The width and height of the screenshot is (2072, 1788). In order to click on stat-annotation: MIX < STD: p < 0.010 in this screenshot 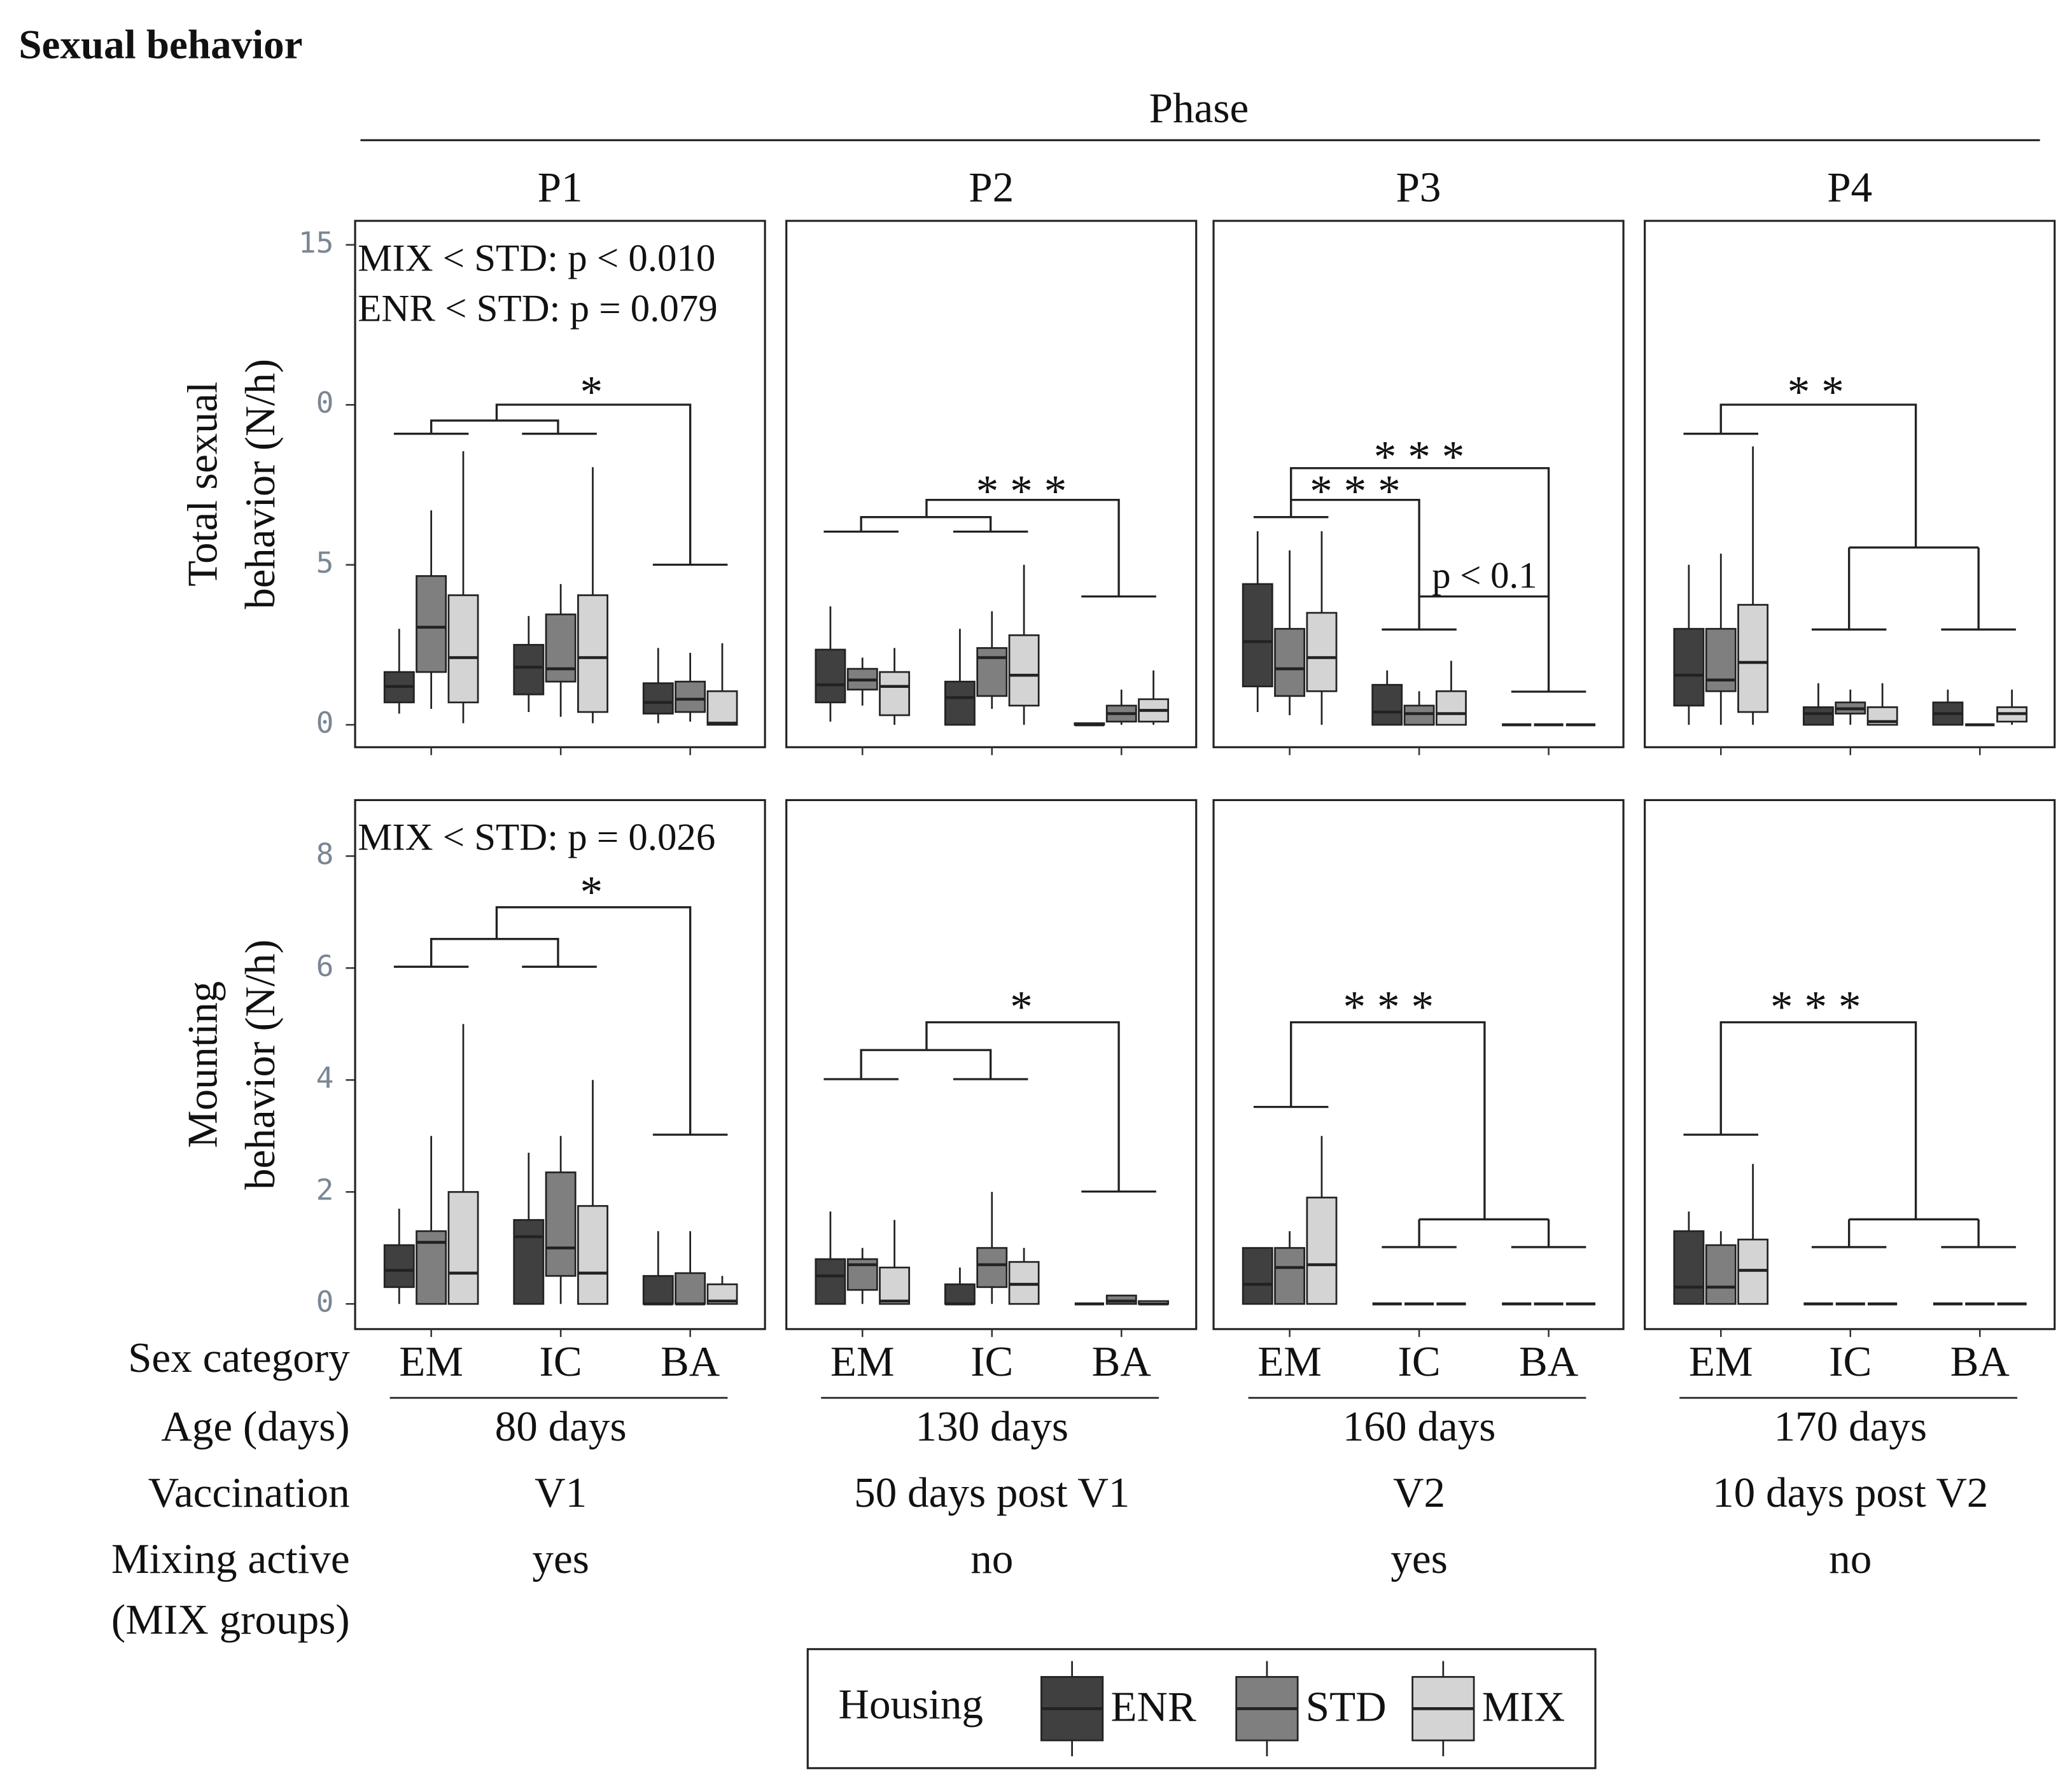, I will do `click(536, 258)`.